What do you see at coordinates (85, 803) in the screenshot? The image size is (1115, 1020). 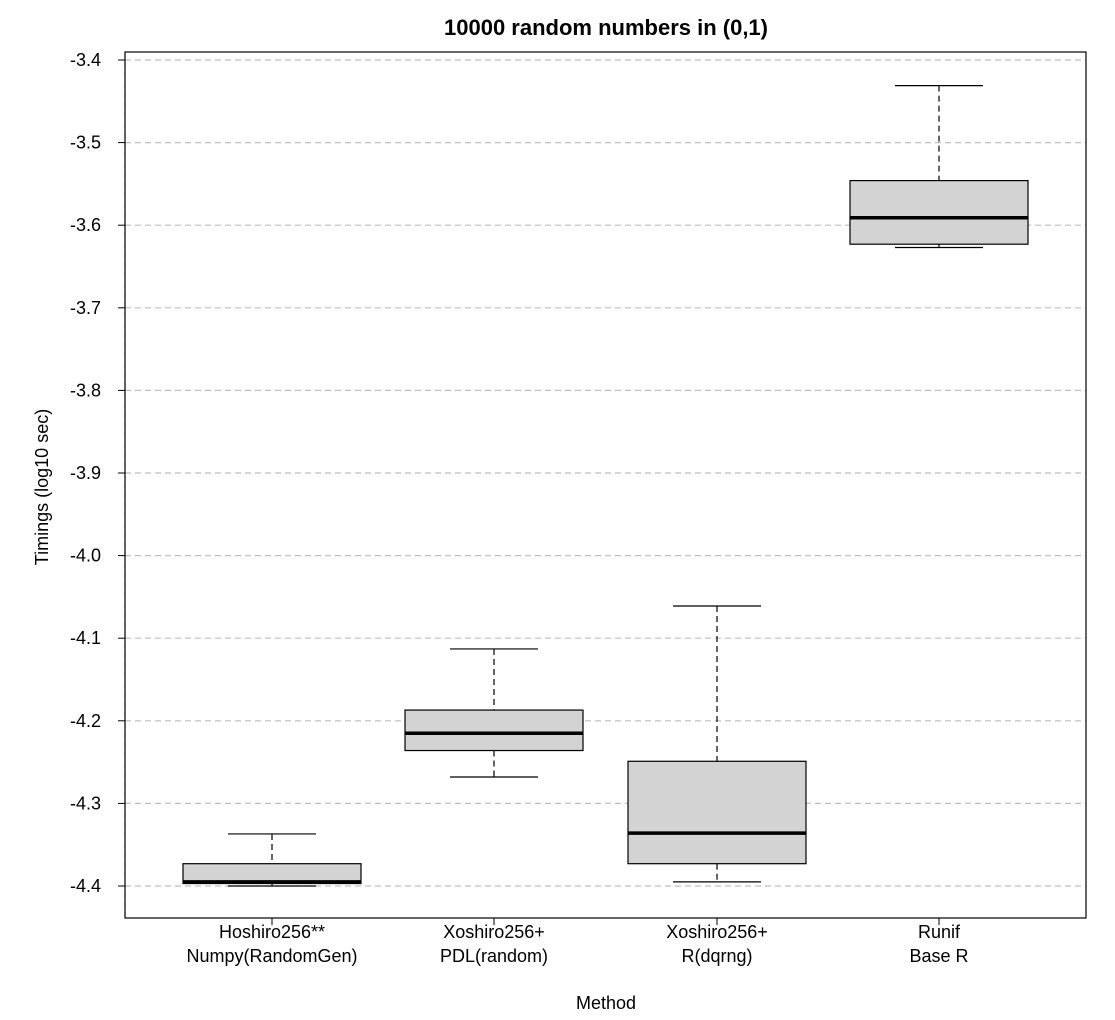 I see `y-tick-label: -4.3` at bounding box center [85, 803].